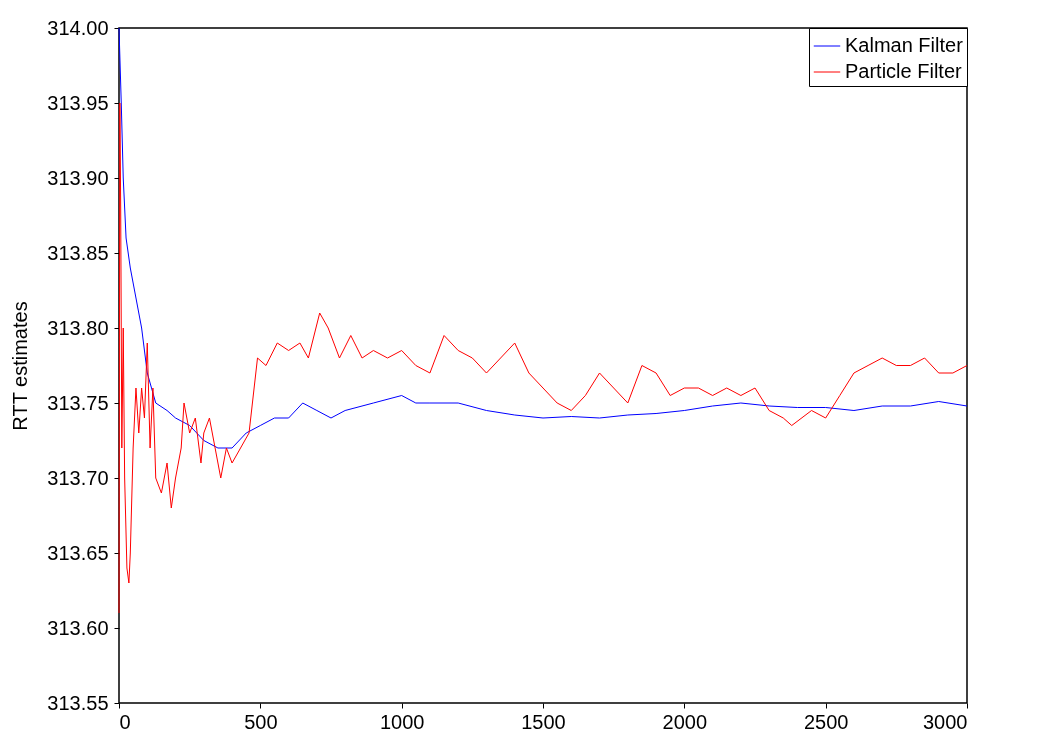  I want to click on y-tick-label: 313.65, so click(78, 552).